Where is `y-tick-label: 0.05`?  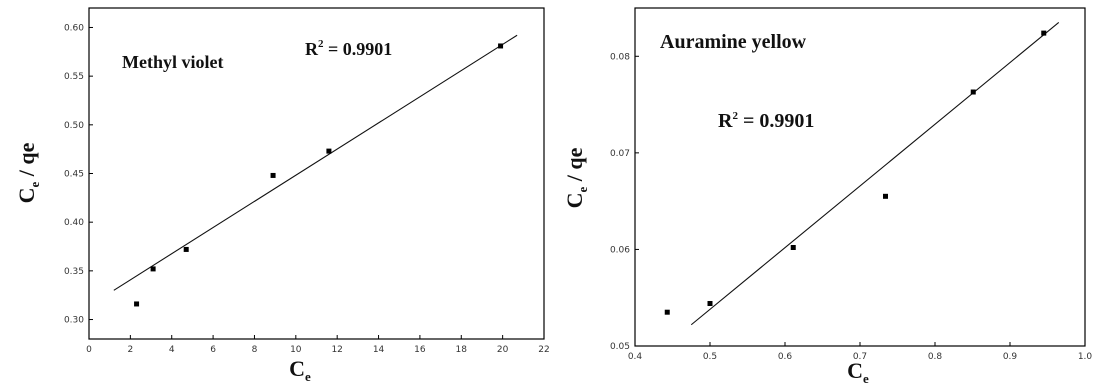
y-tick-label: 0.05 is located at coordinates (620, 347).